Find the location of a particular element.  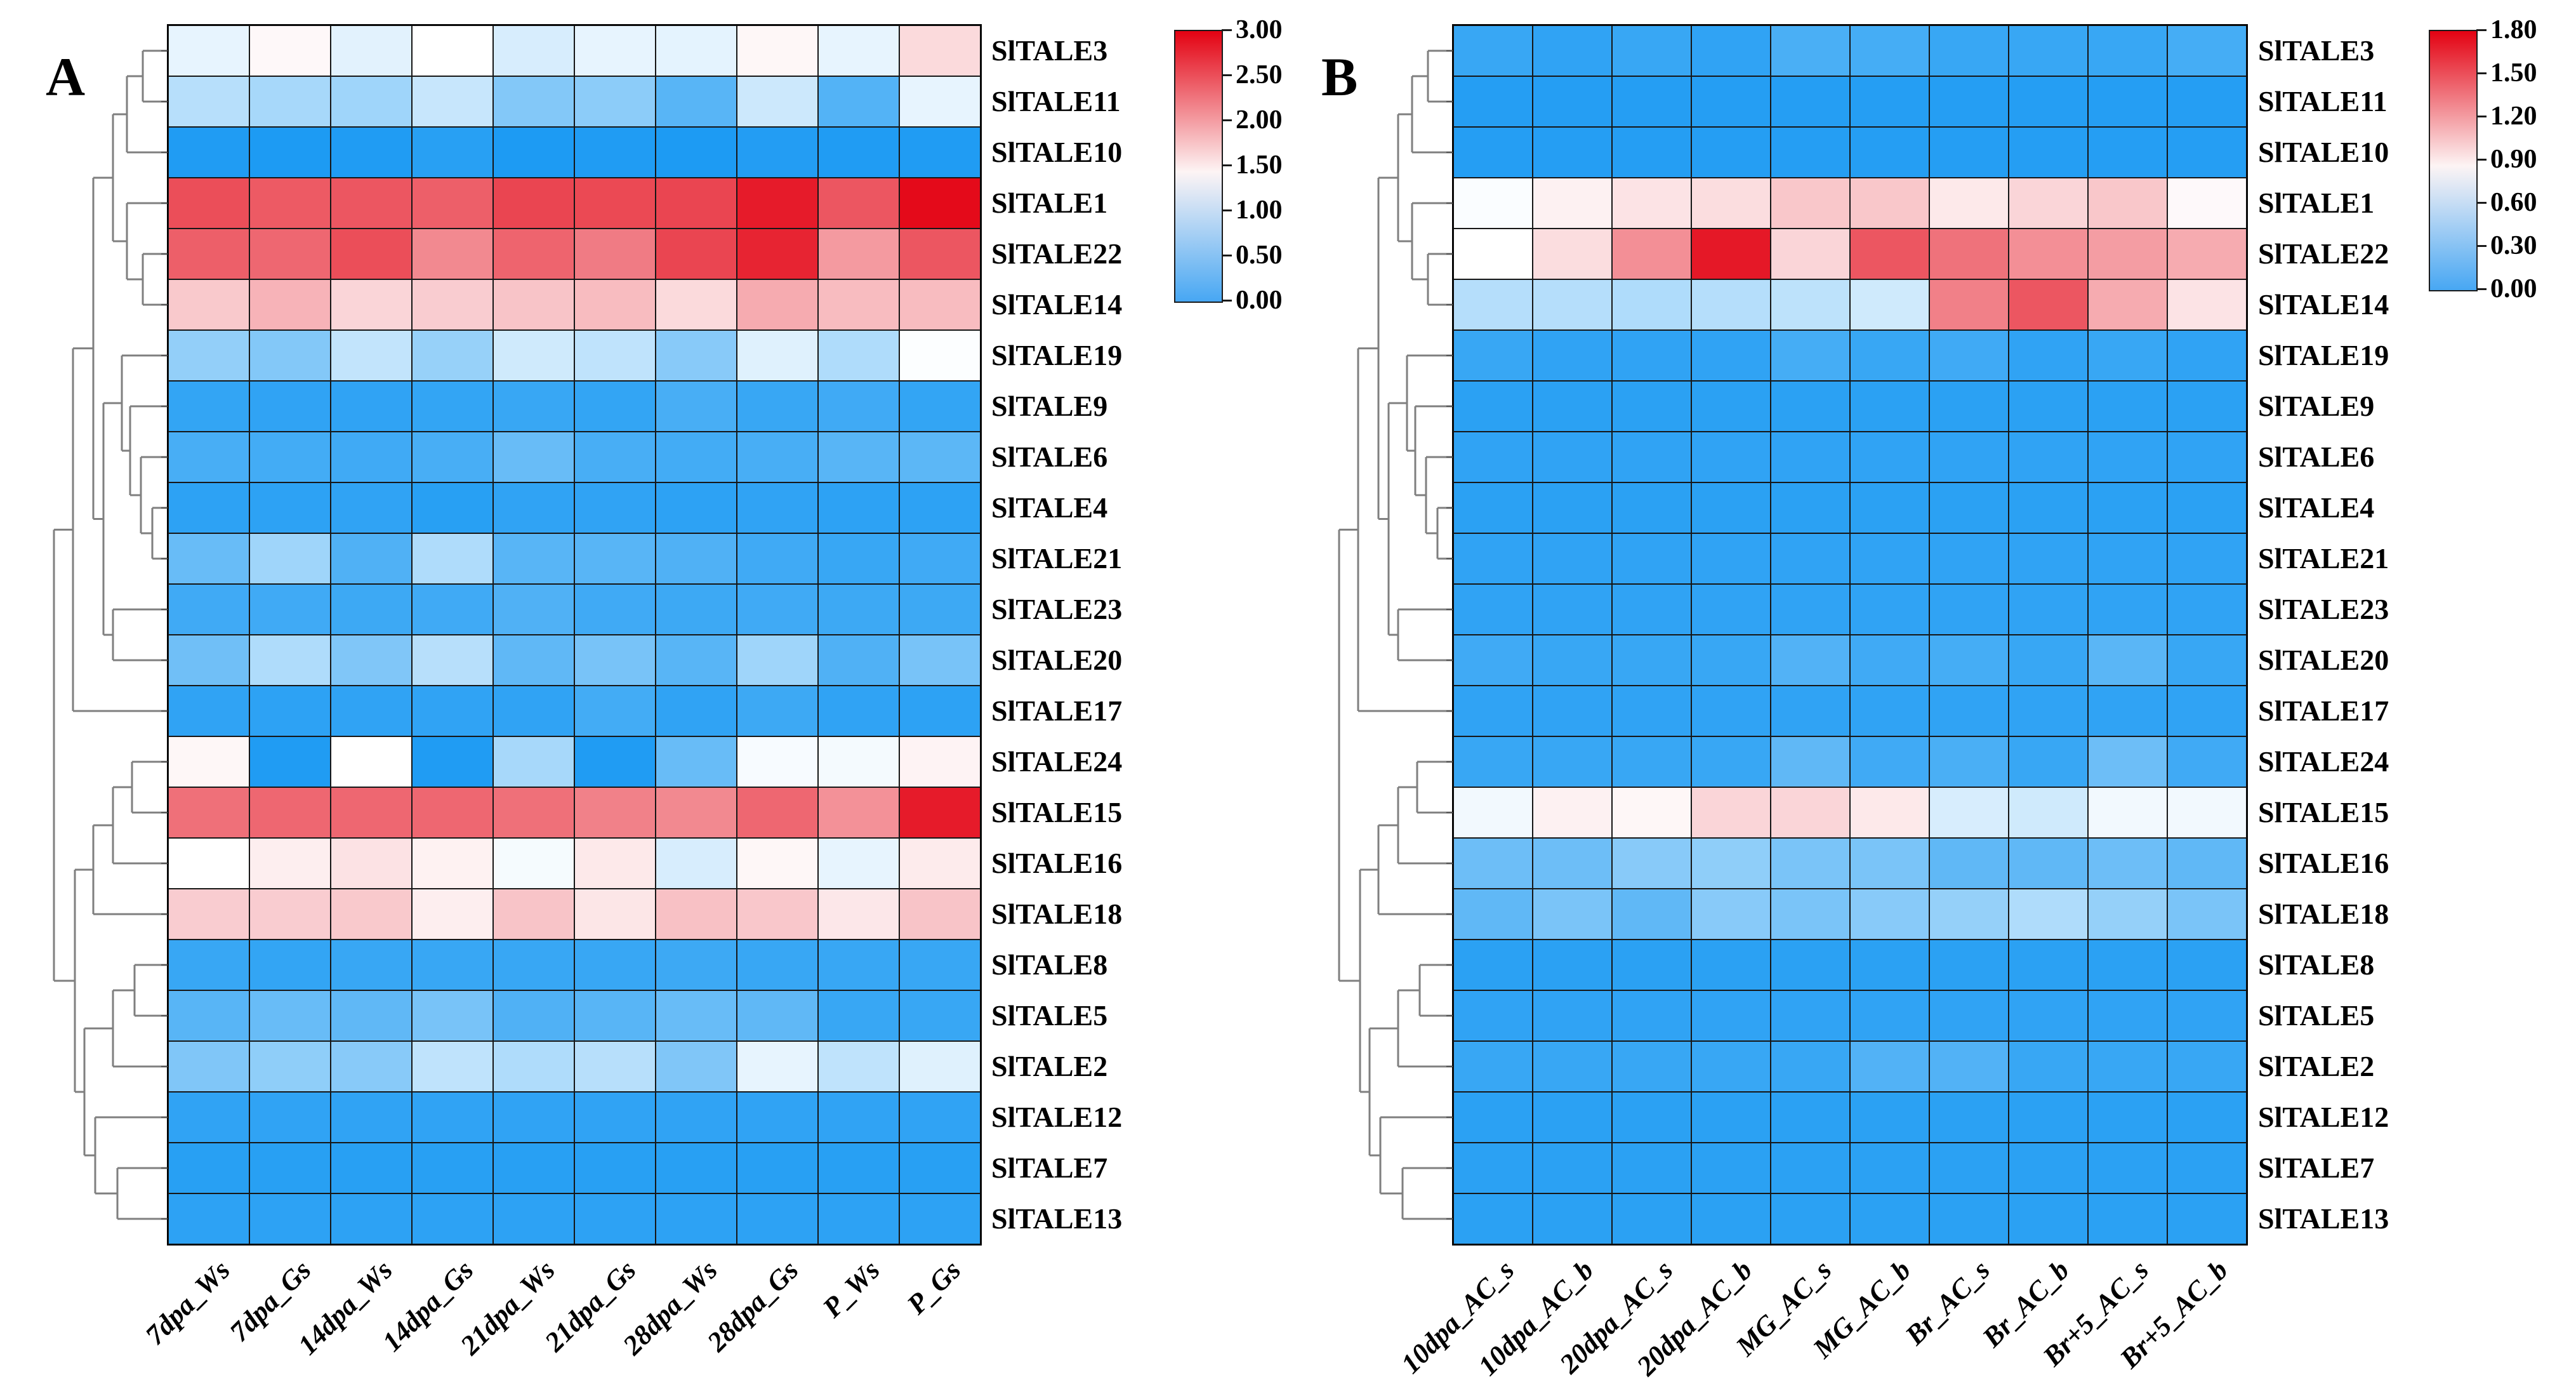

row-label: SlTALE10 is located at coordinates (1057, 152).